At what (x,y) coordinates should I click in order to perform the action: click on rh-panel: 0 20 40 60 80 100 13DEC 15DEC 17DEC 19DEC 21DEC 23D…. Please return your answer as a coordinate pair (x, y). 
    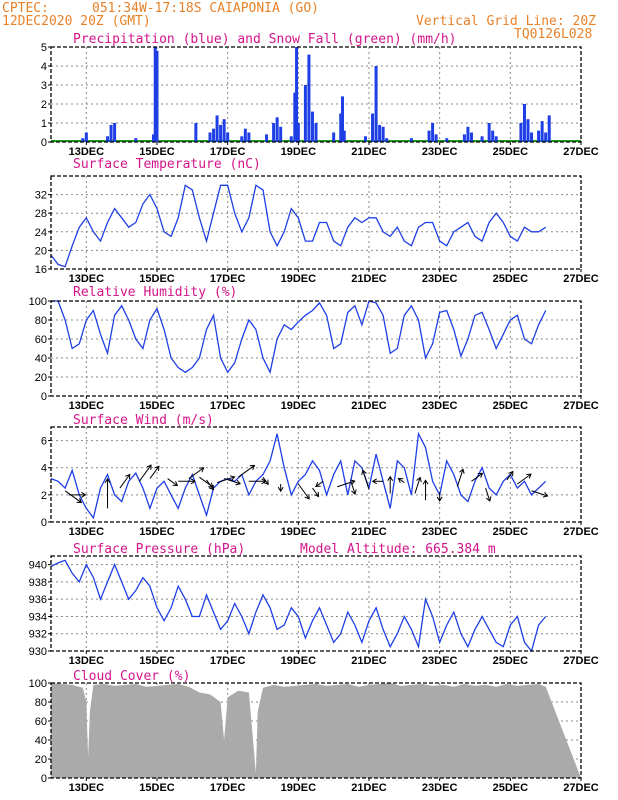
    Looking at the image, I should click on (314, 348).